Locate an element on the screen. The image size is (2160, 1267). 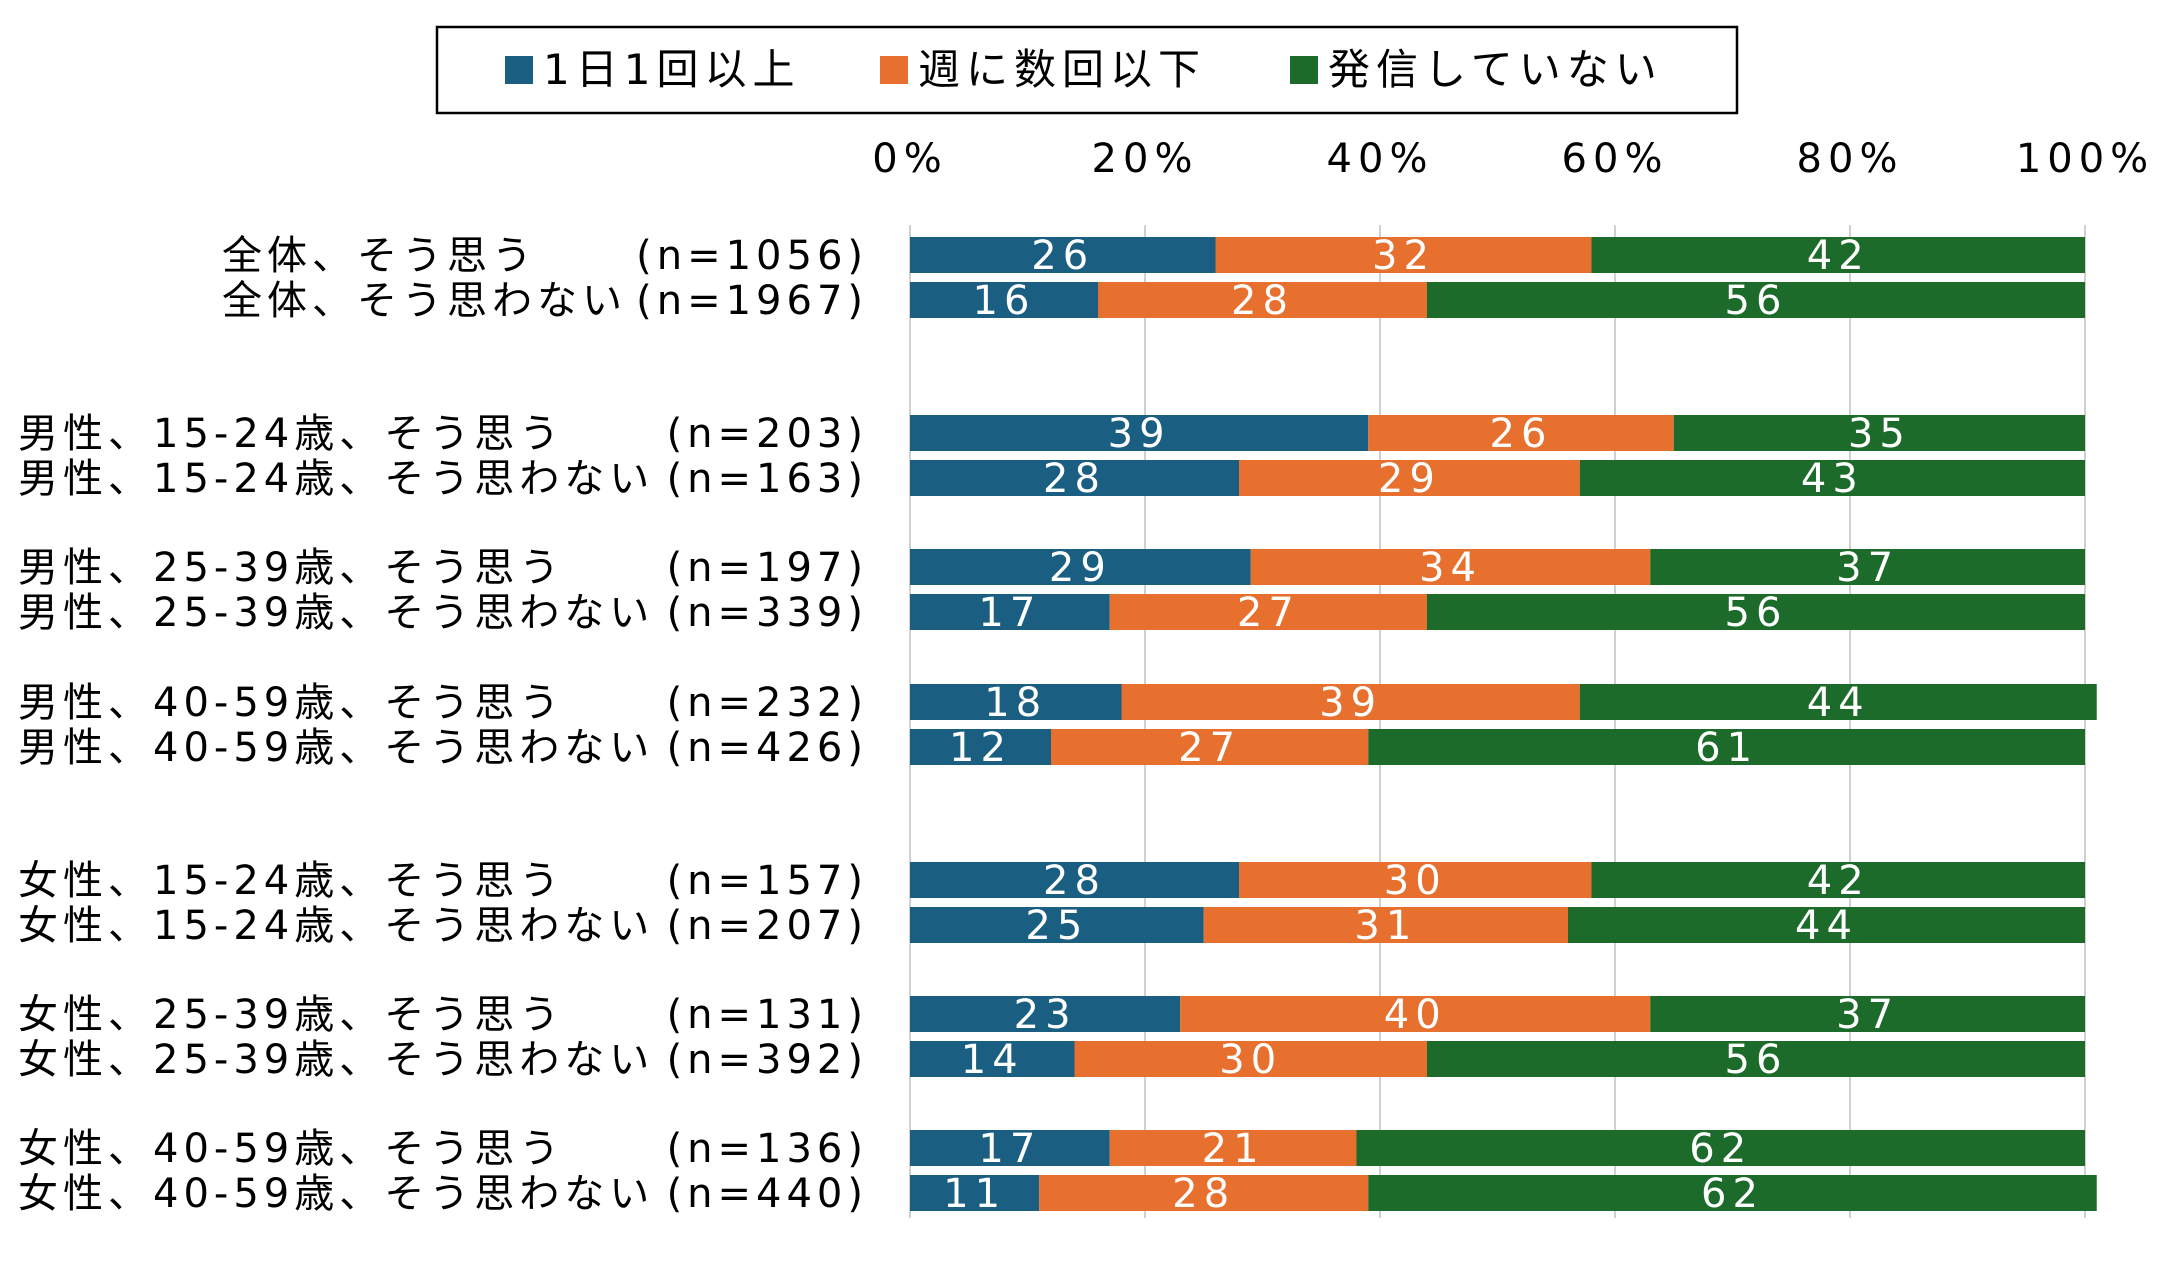
data-label: 17 is located at coordinates (1009, 1149).